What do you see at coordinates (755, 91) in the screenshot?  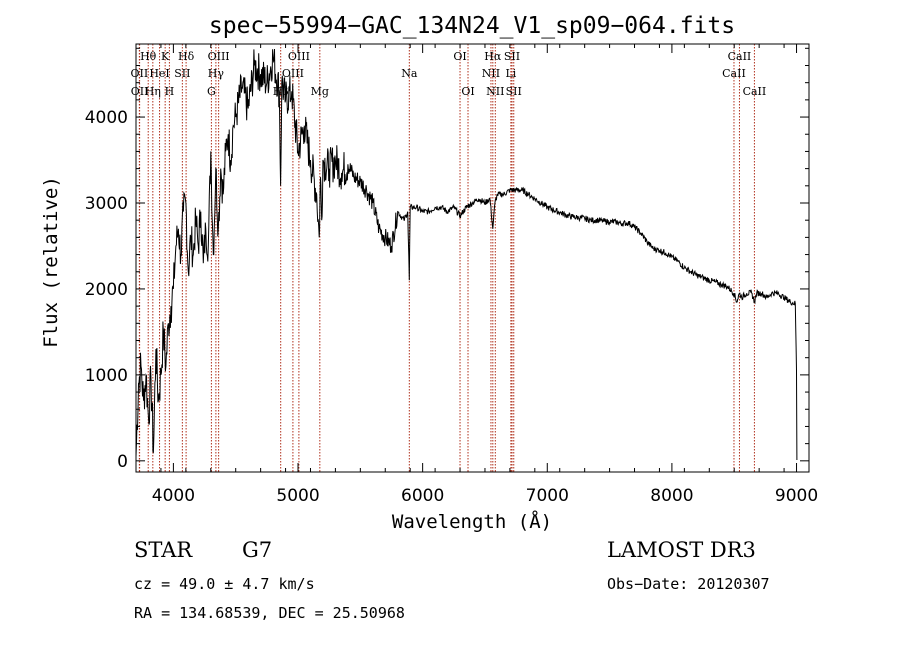 I see `marker-label-27: CaII` at bounding box center [755, 91].